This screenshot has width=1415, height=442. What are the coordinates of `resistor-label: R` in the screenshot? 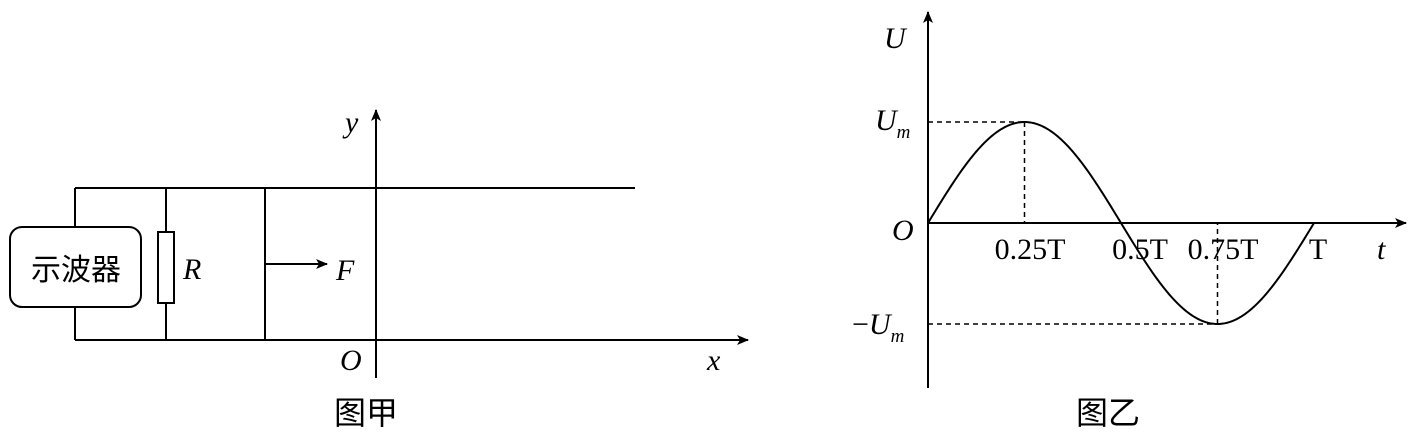 It's located at (191, 269).